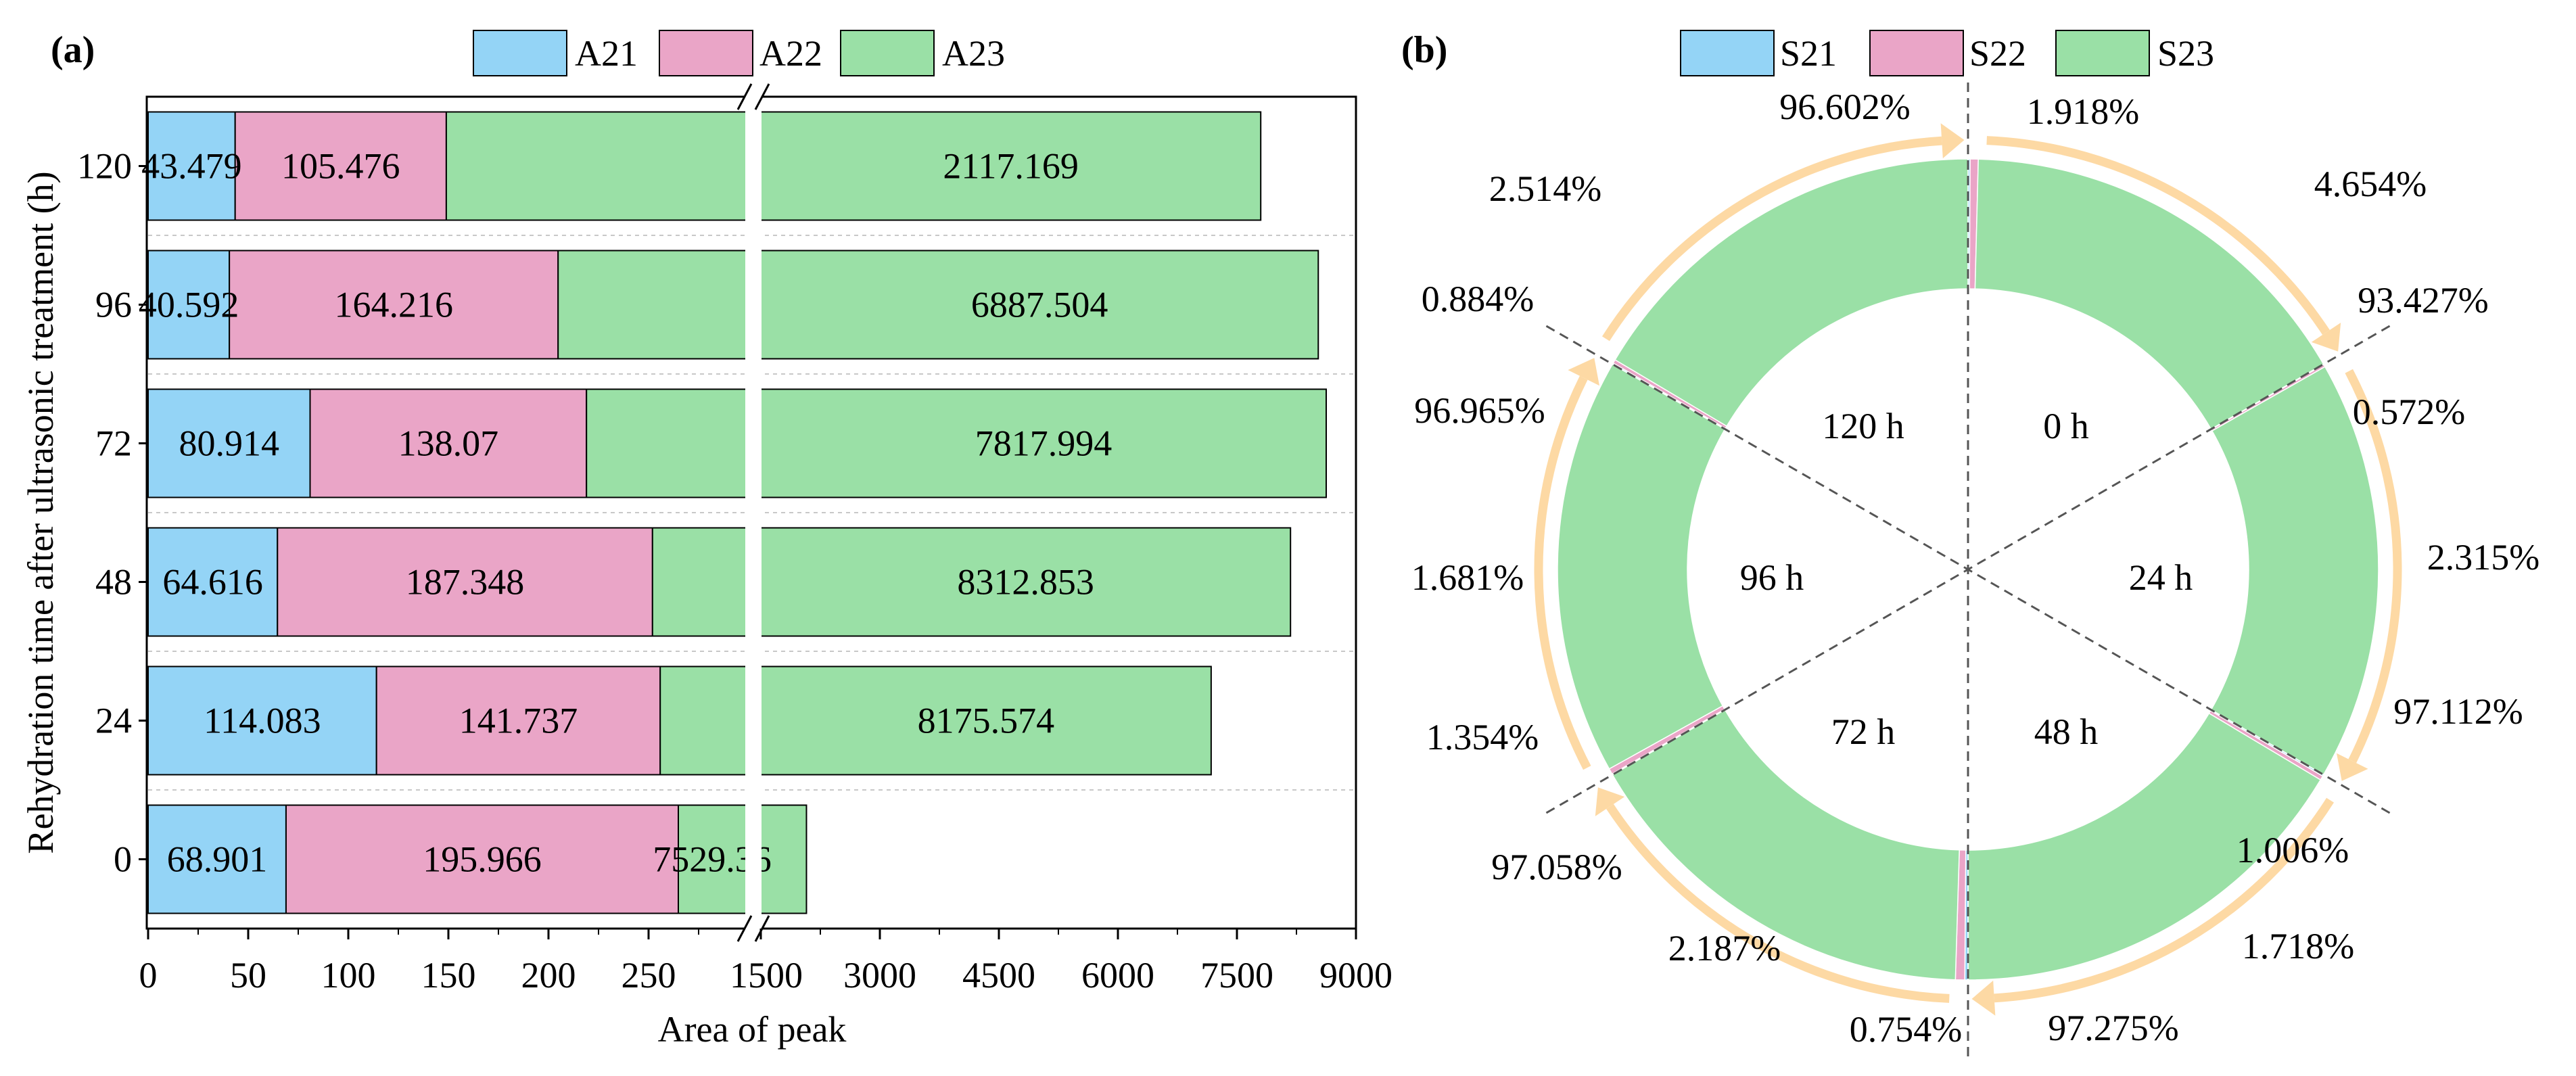 The height and width of the screenshot is (1076, 2576). What do you see at coordinates (2083, 111) in the screenshot?
I see `percent-label: 1.918%` at bounding box center [2083, 111].